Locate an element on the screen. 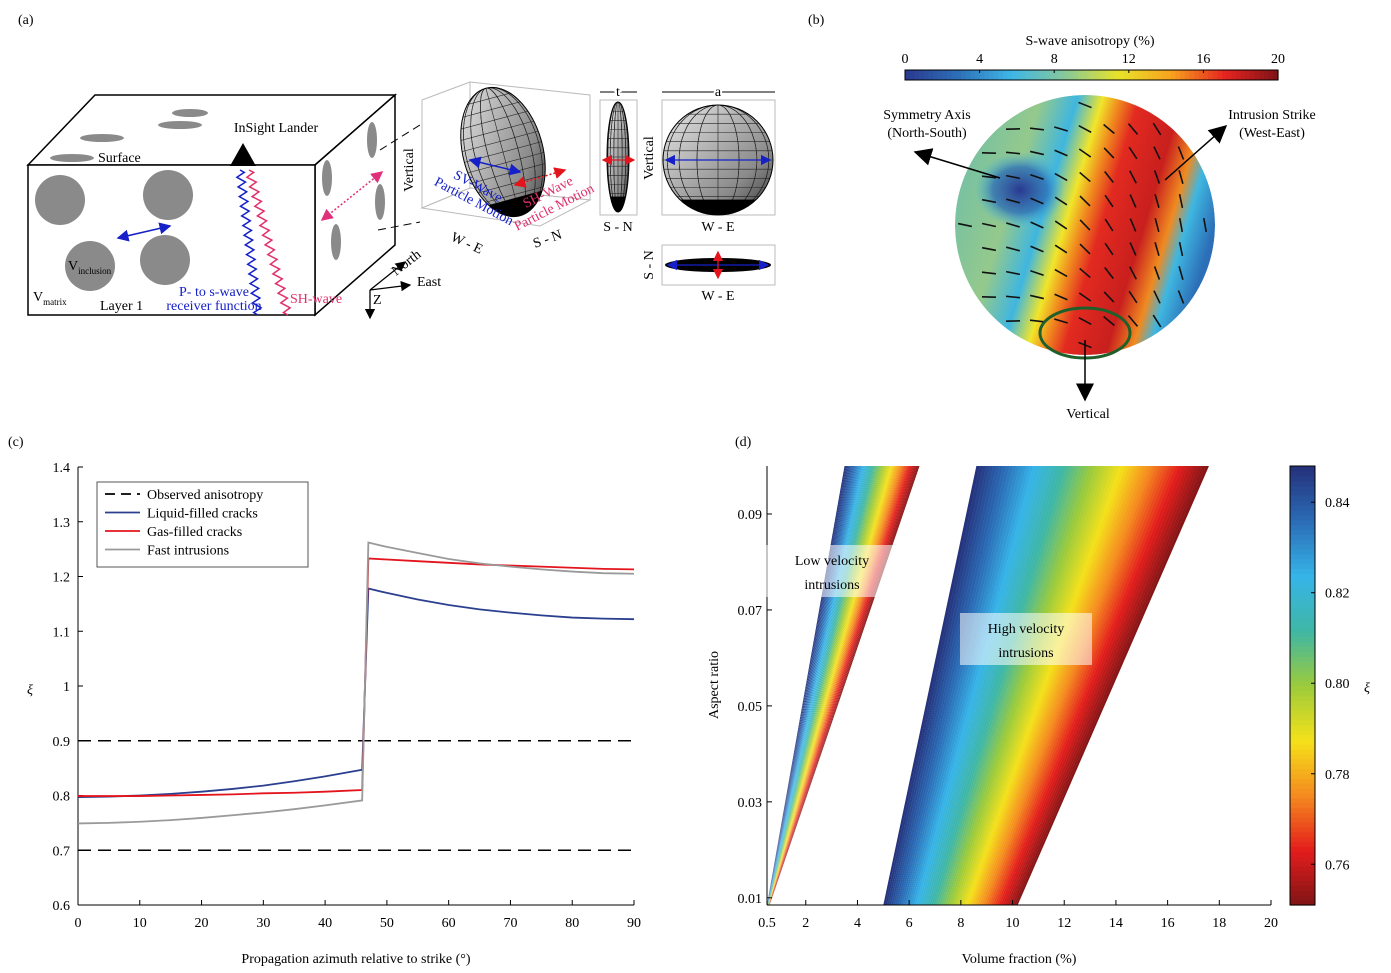  outline is located at coordinates (503, 152).